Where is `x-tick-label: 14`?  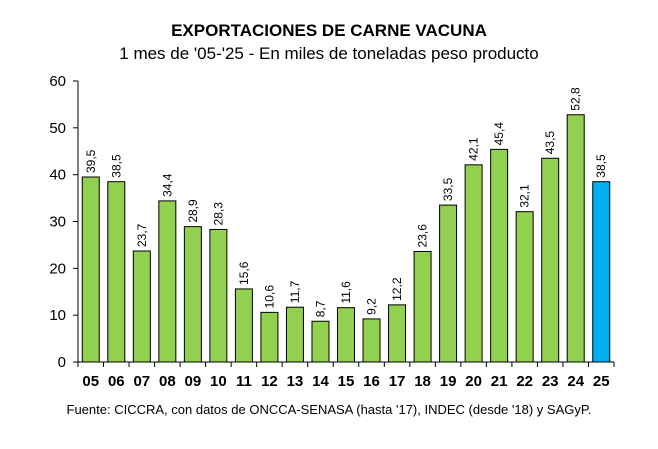 x-tick-label: 14 is located at coordinates (320, 381).